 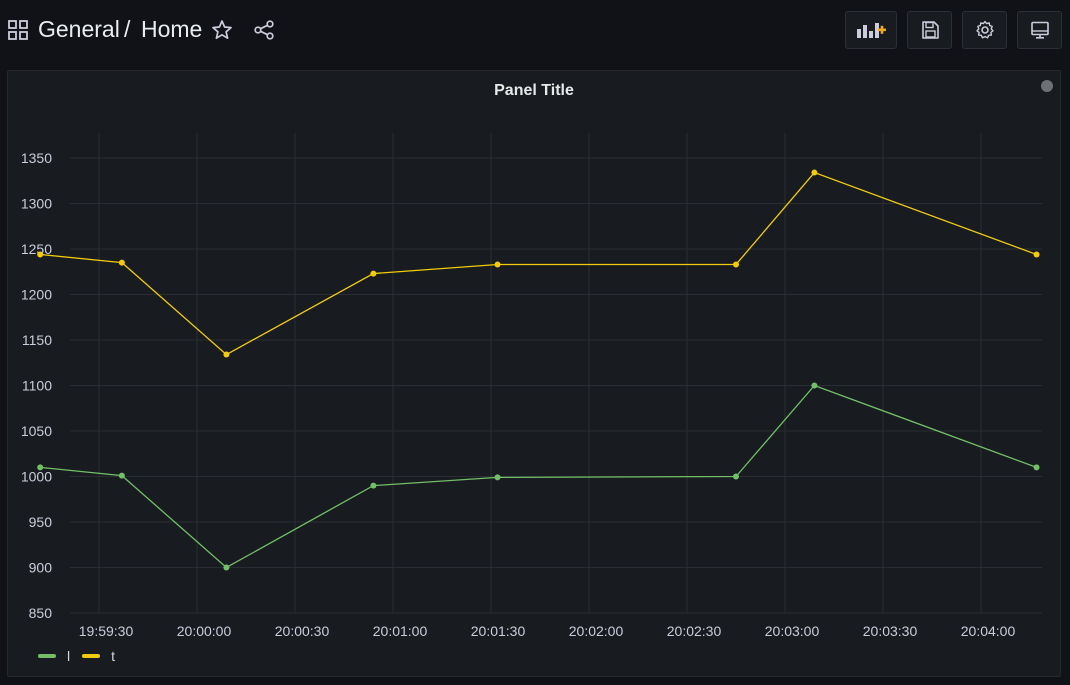 What do you see at coordinates (222, 30) in the screenshot?
I see `star-icon` at bounding box center [222, 30].